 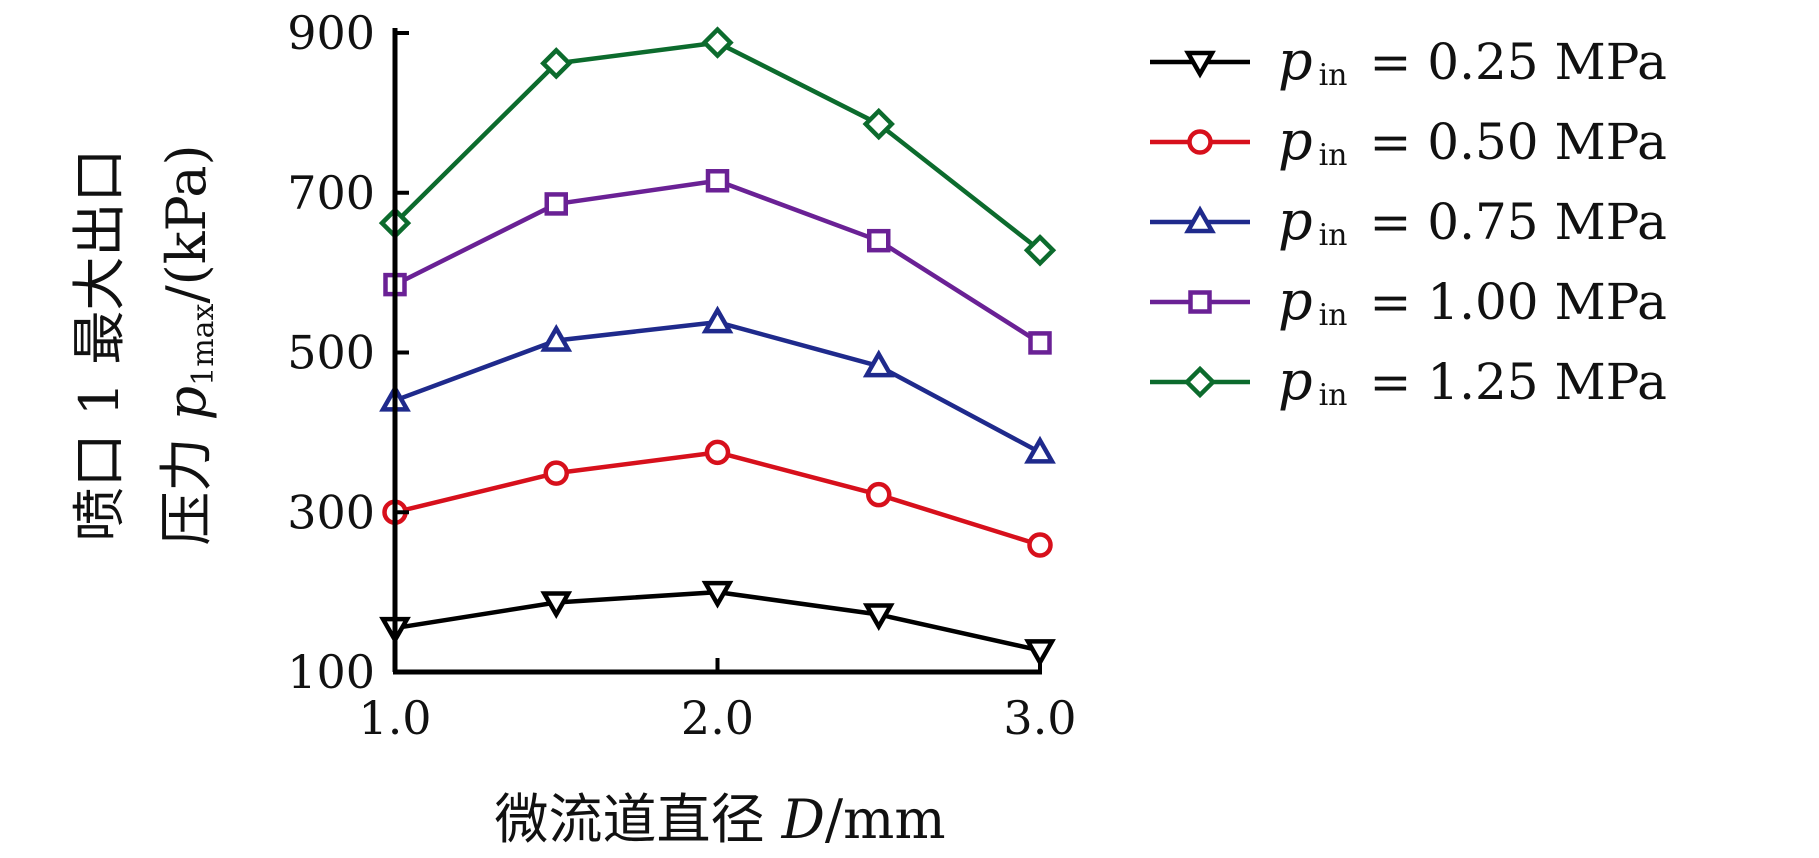 I want to click on y-axis-title-unit: /(kPa), so click(x=186, y=223).